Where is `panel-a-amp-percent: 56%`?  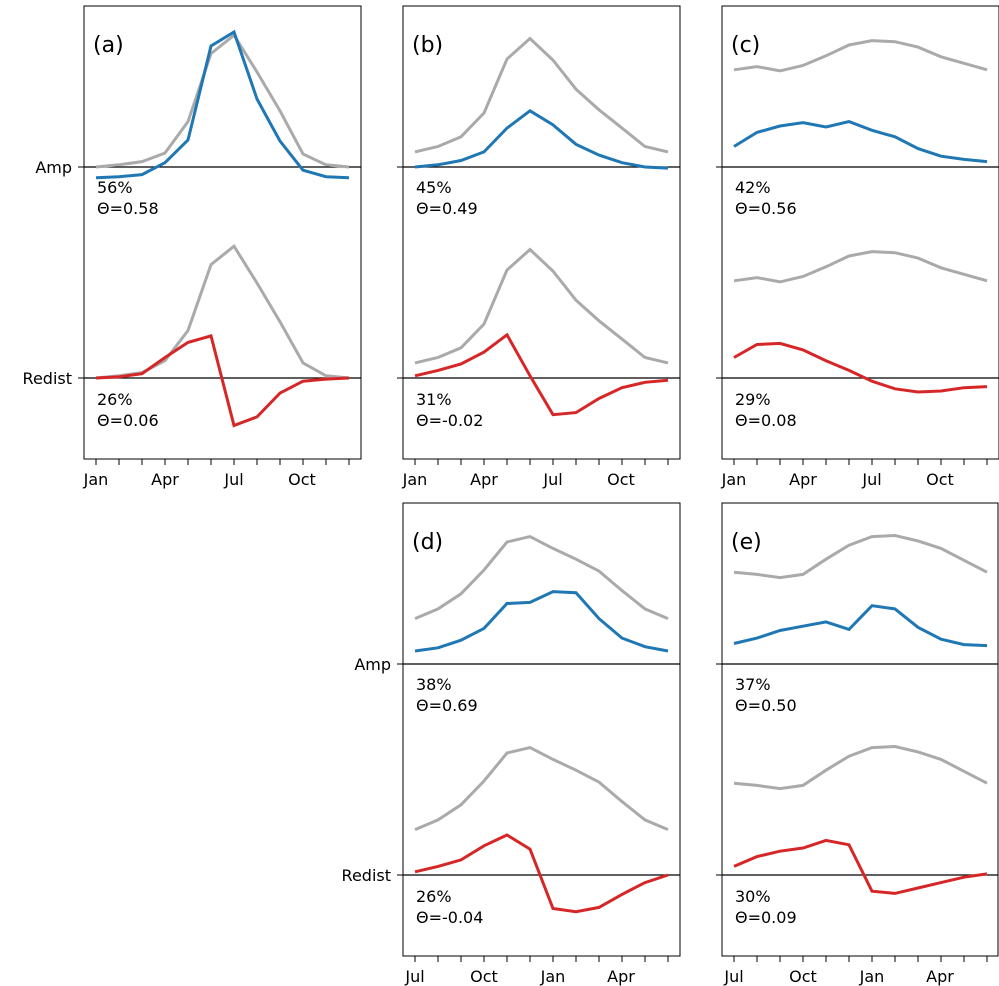 panel-a-amp-percent: 56% is located at coordinates (115, 187).